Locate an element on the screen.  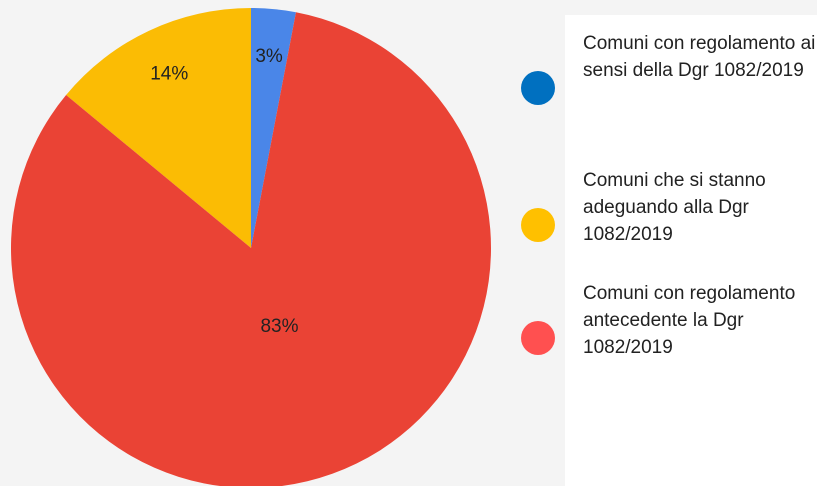
data-label: 3% is located at coordinates (269, 56).